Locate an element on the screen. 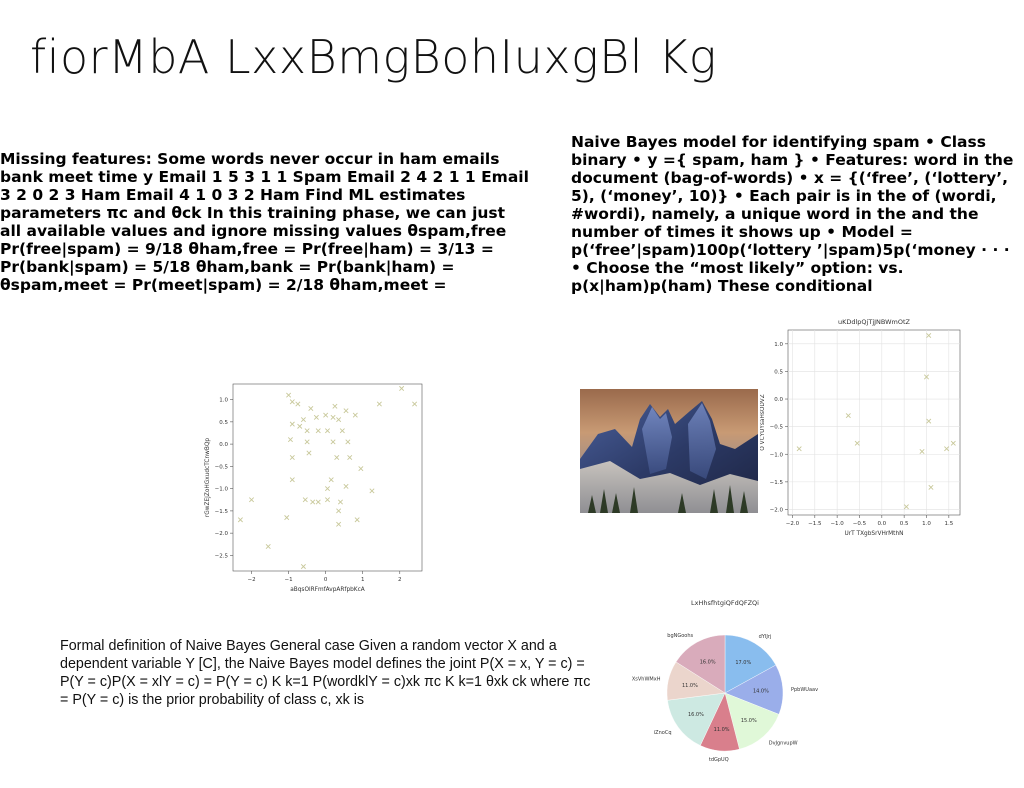 The height and width of the screenshot is (788, 1024). y-tick-label: −1.5 is located at coordinates (777, 483).